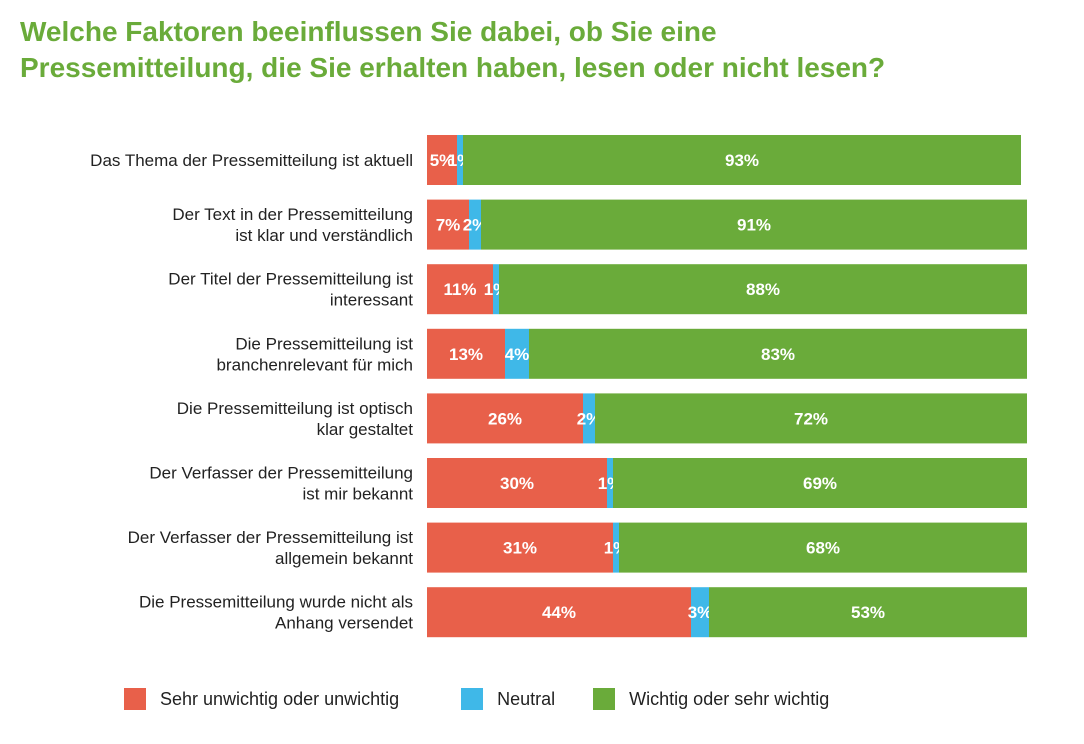 The image size is (1084, 744). I want to click on data-label: 88%, so click(763, 289).